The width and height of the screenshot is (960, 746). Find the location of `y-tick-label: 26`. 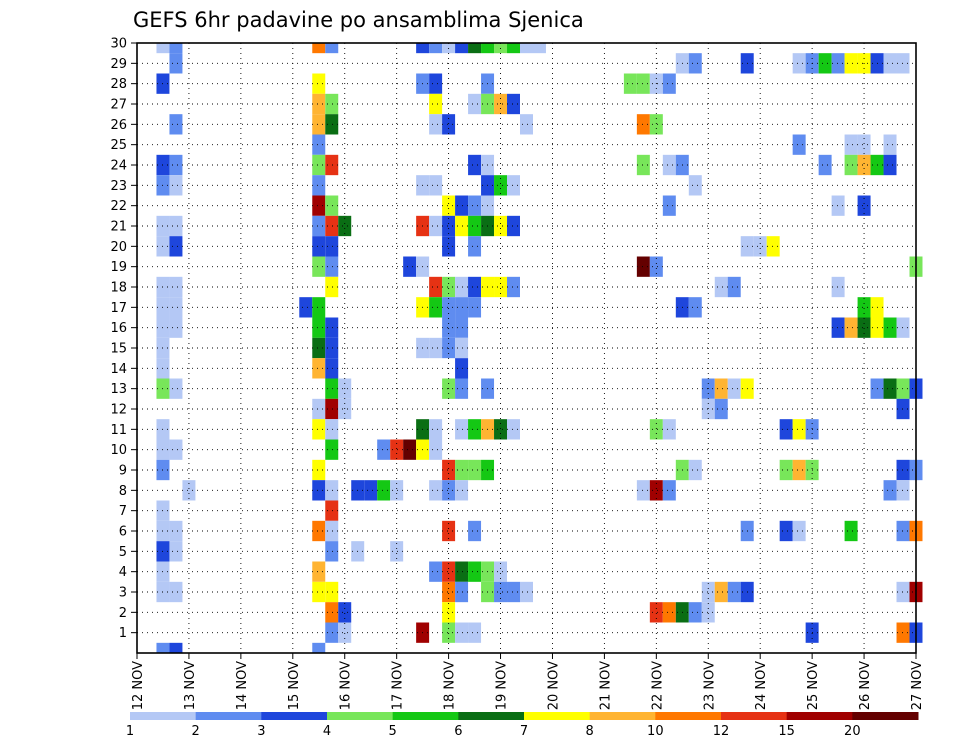

y-tick-label: 26 is located at coordinates (118, 125).